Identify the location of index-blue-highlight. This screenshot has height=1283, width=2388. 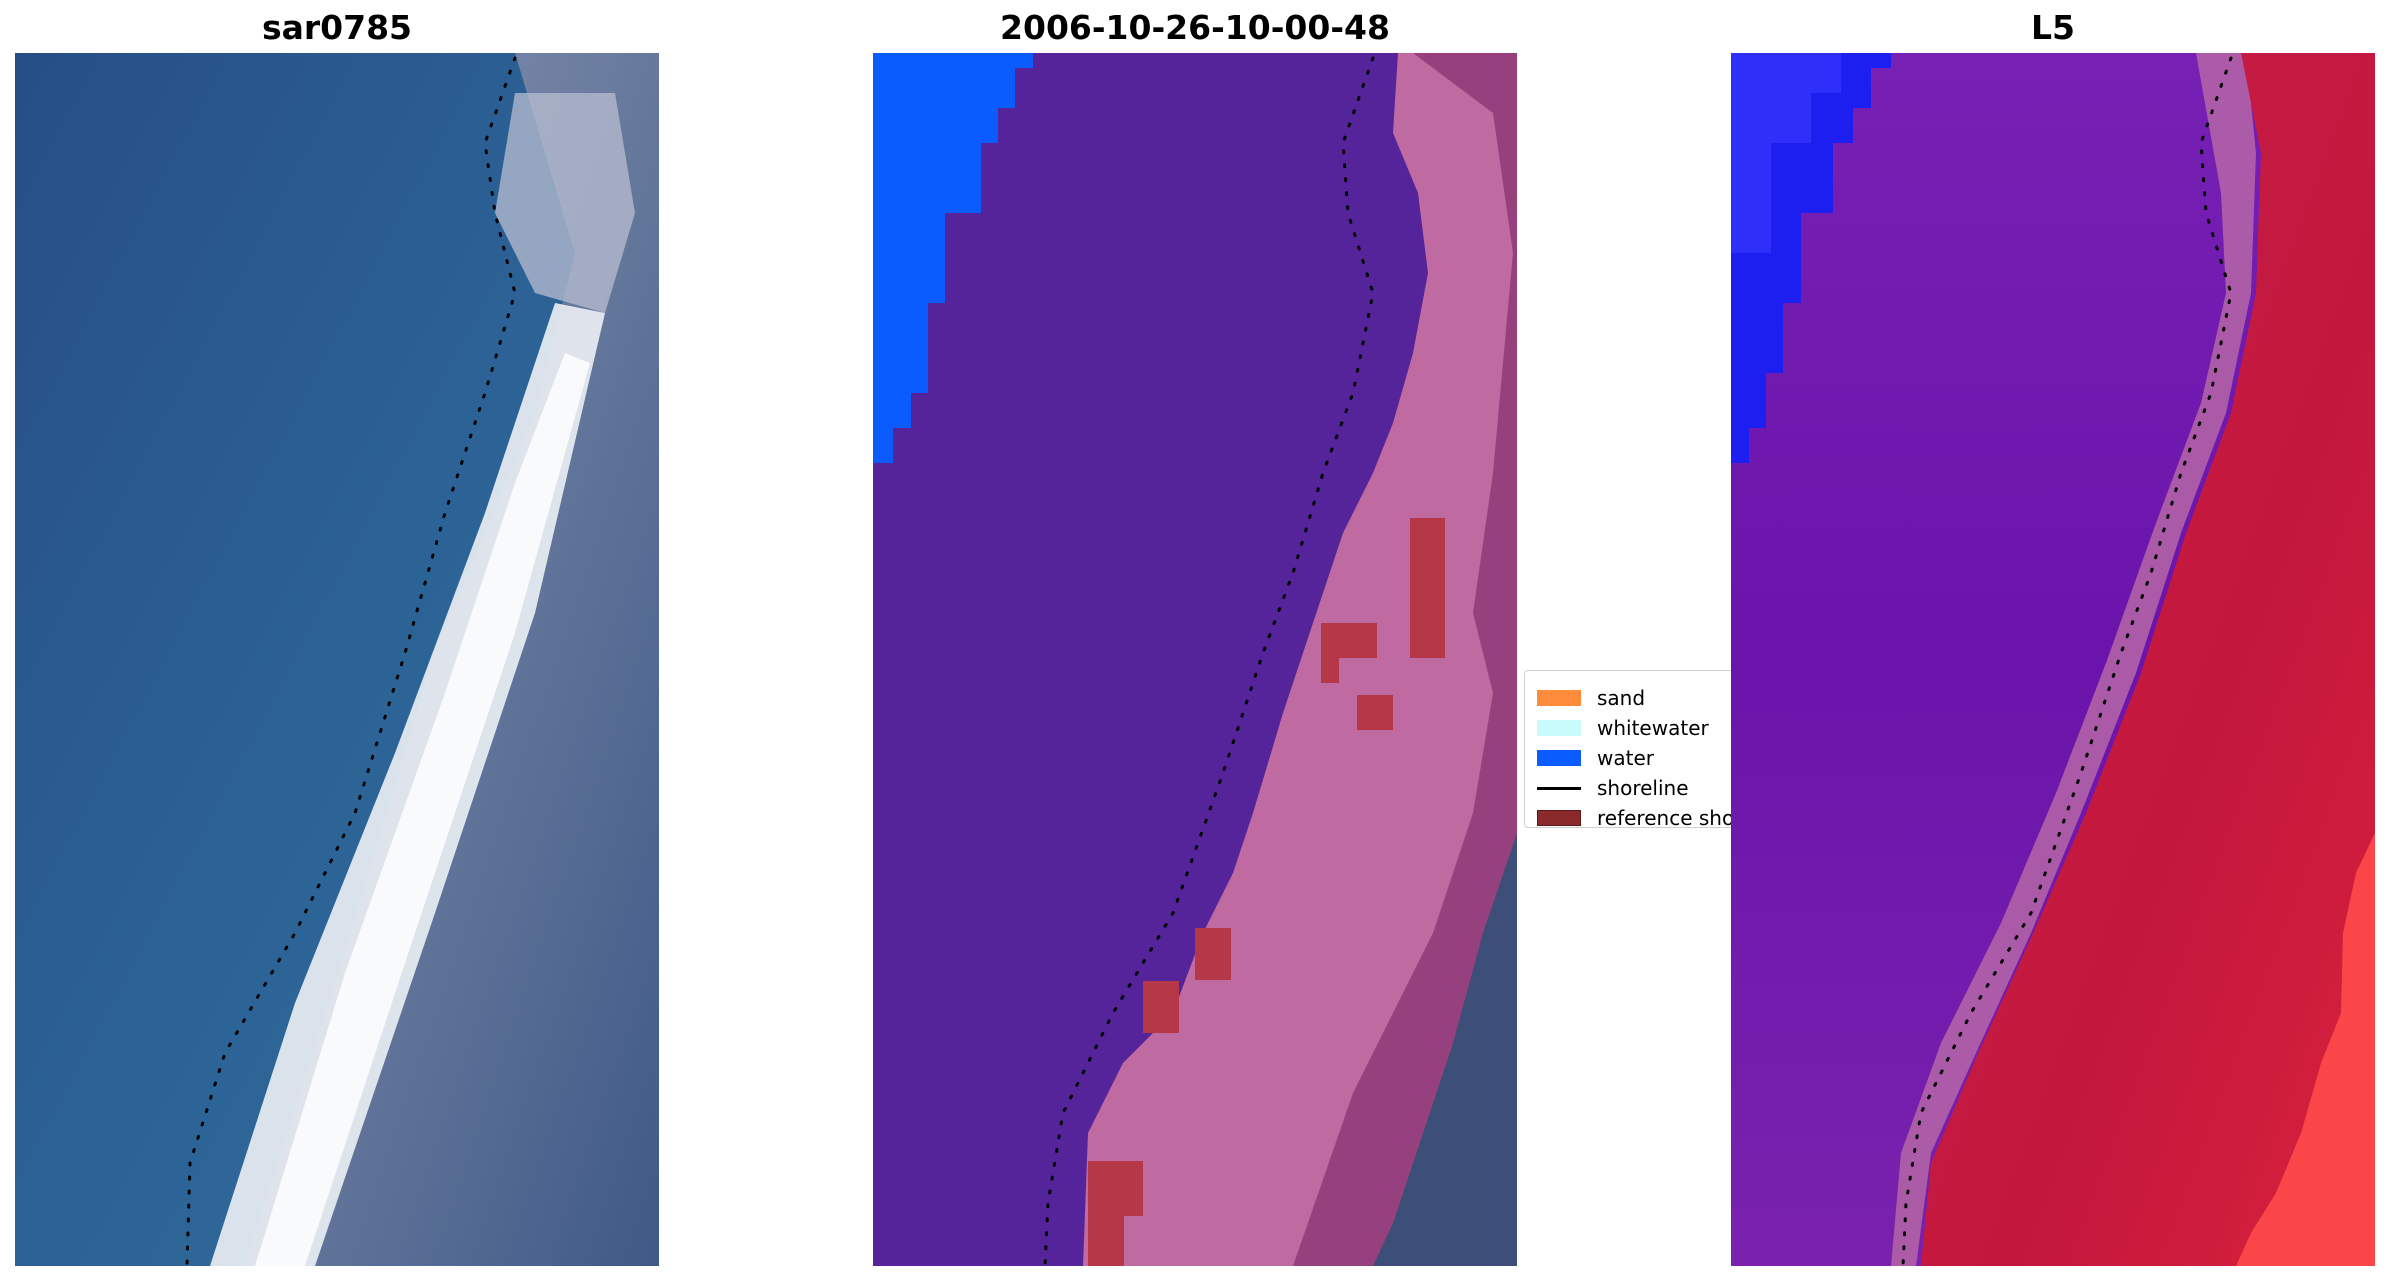
(1786, 153).